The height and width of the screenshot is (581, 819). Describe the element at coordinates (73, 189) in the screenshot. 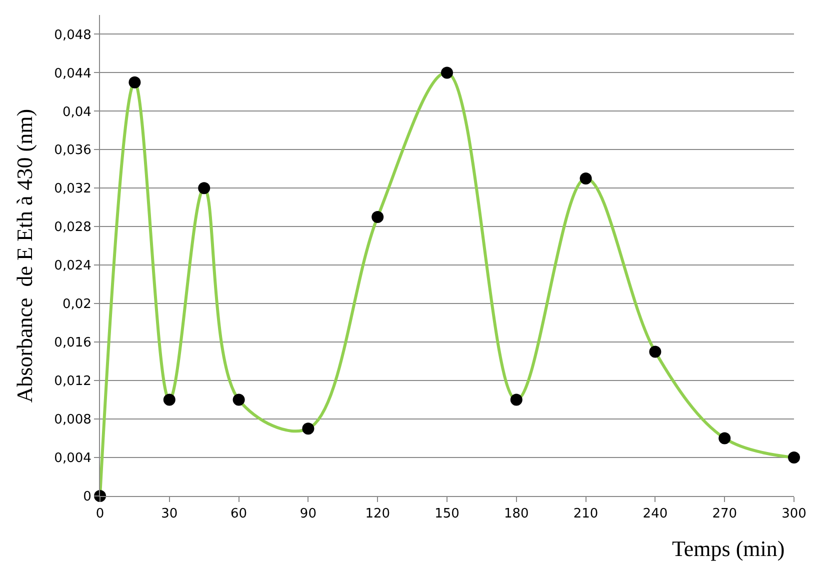

I see `y-tick-label: 0,032` at that location.